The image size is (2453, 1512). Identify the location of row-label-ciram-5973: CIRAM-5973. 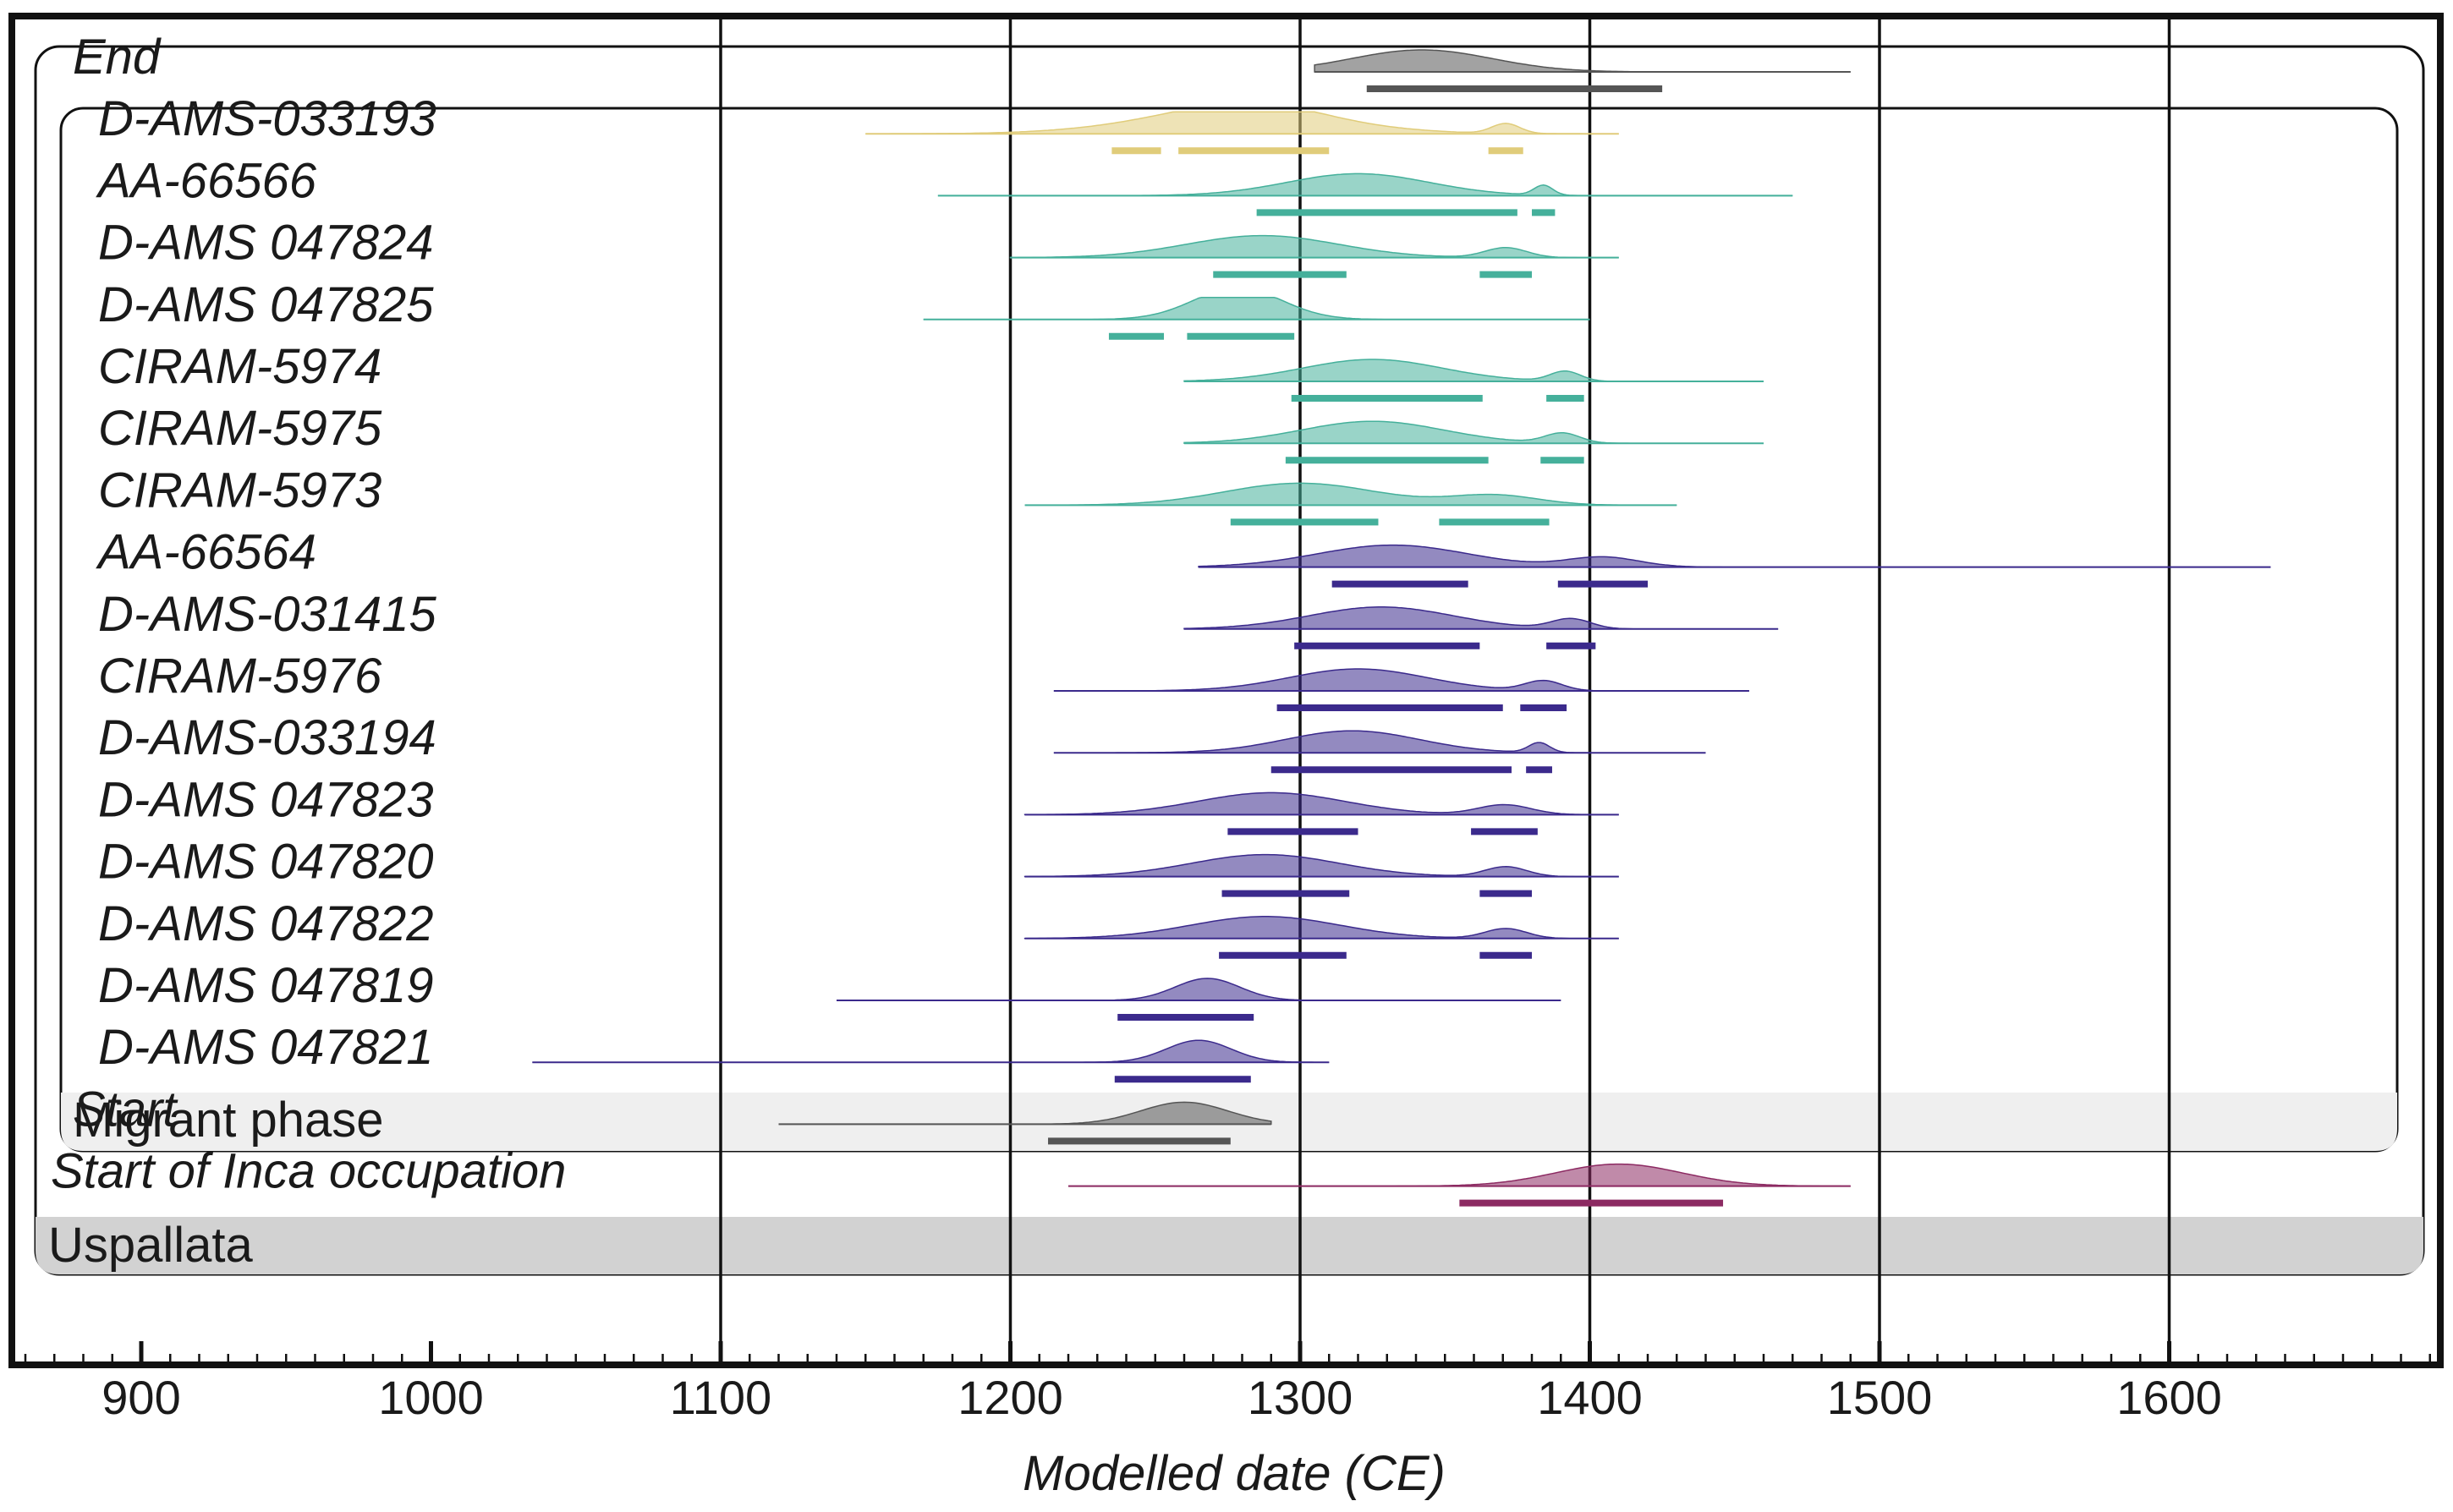
(239, 491).